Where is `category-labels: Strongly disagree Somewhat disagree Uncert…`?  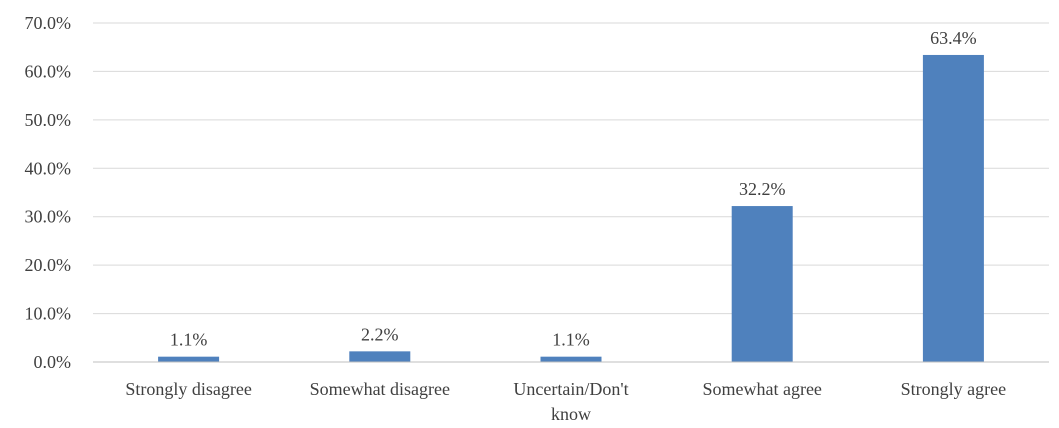 category-labels: Strongly disagree Somewhat disagree Uncert… is located at coordinates (565, 401).